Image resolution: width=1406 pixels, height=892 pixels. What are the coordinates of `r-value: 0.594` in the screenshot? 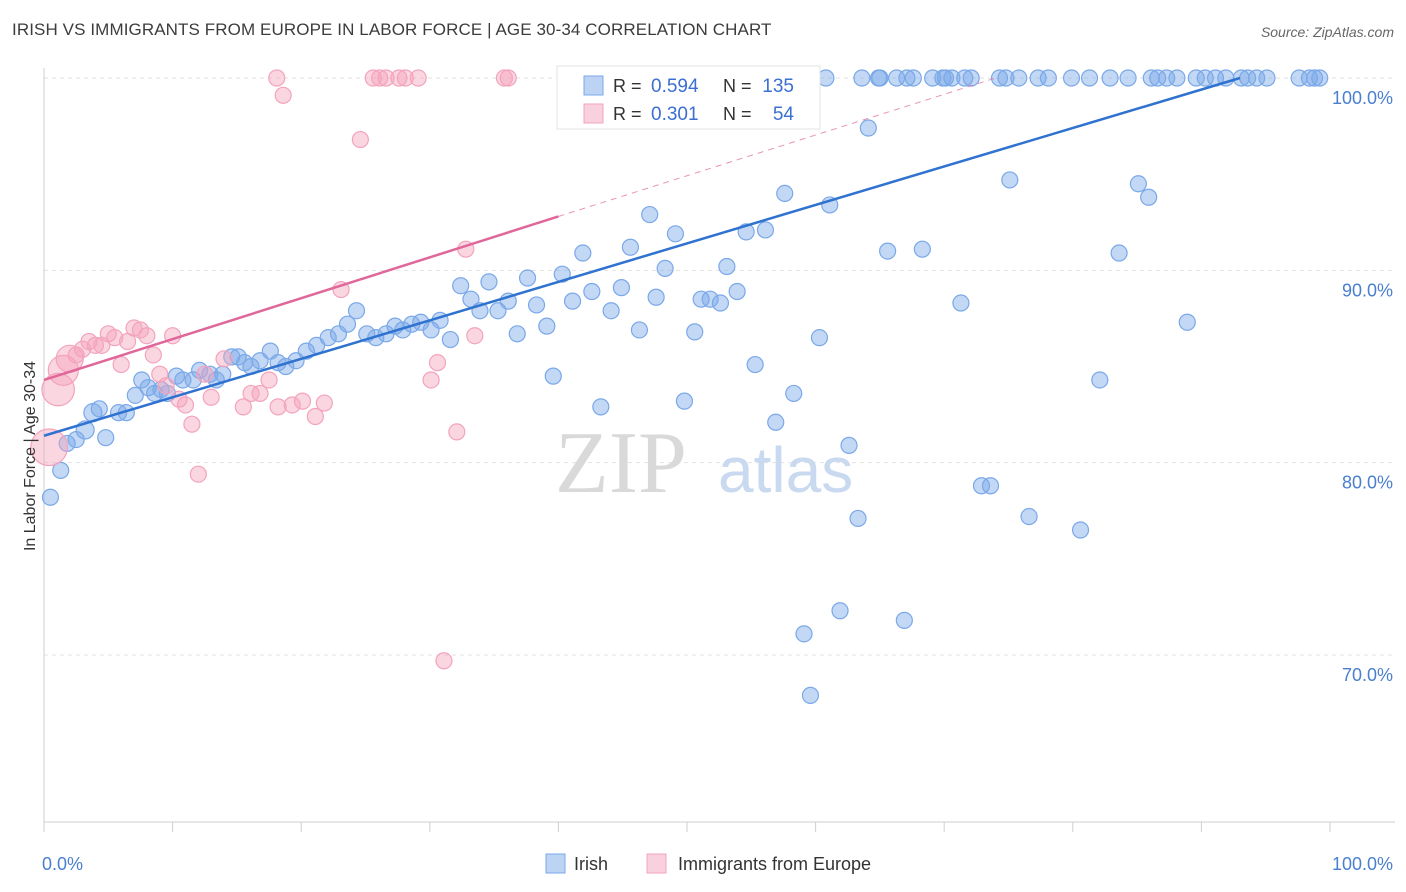 It's located at (675, 86).